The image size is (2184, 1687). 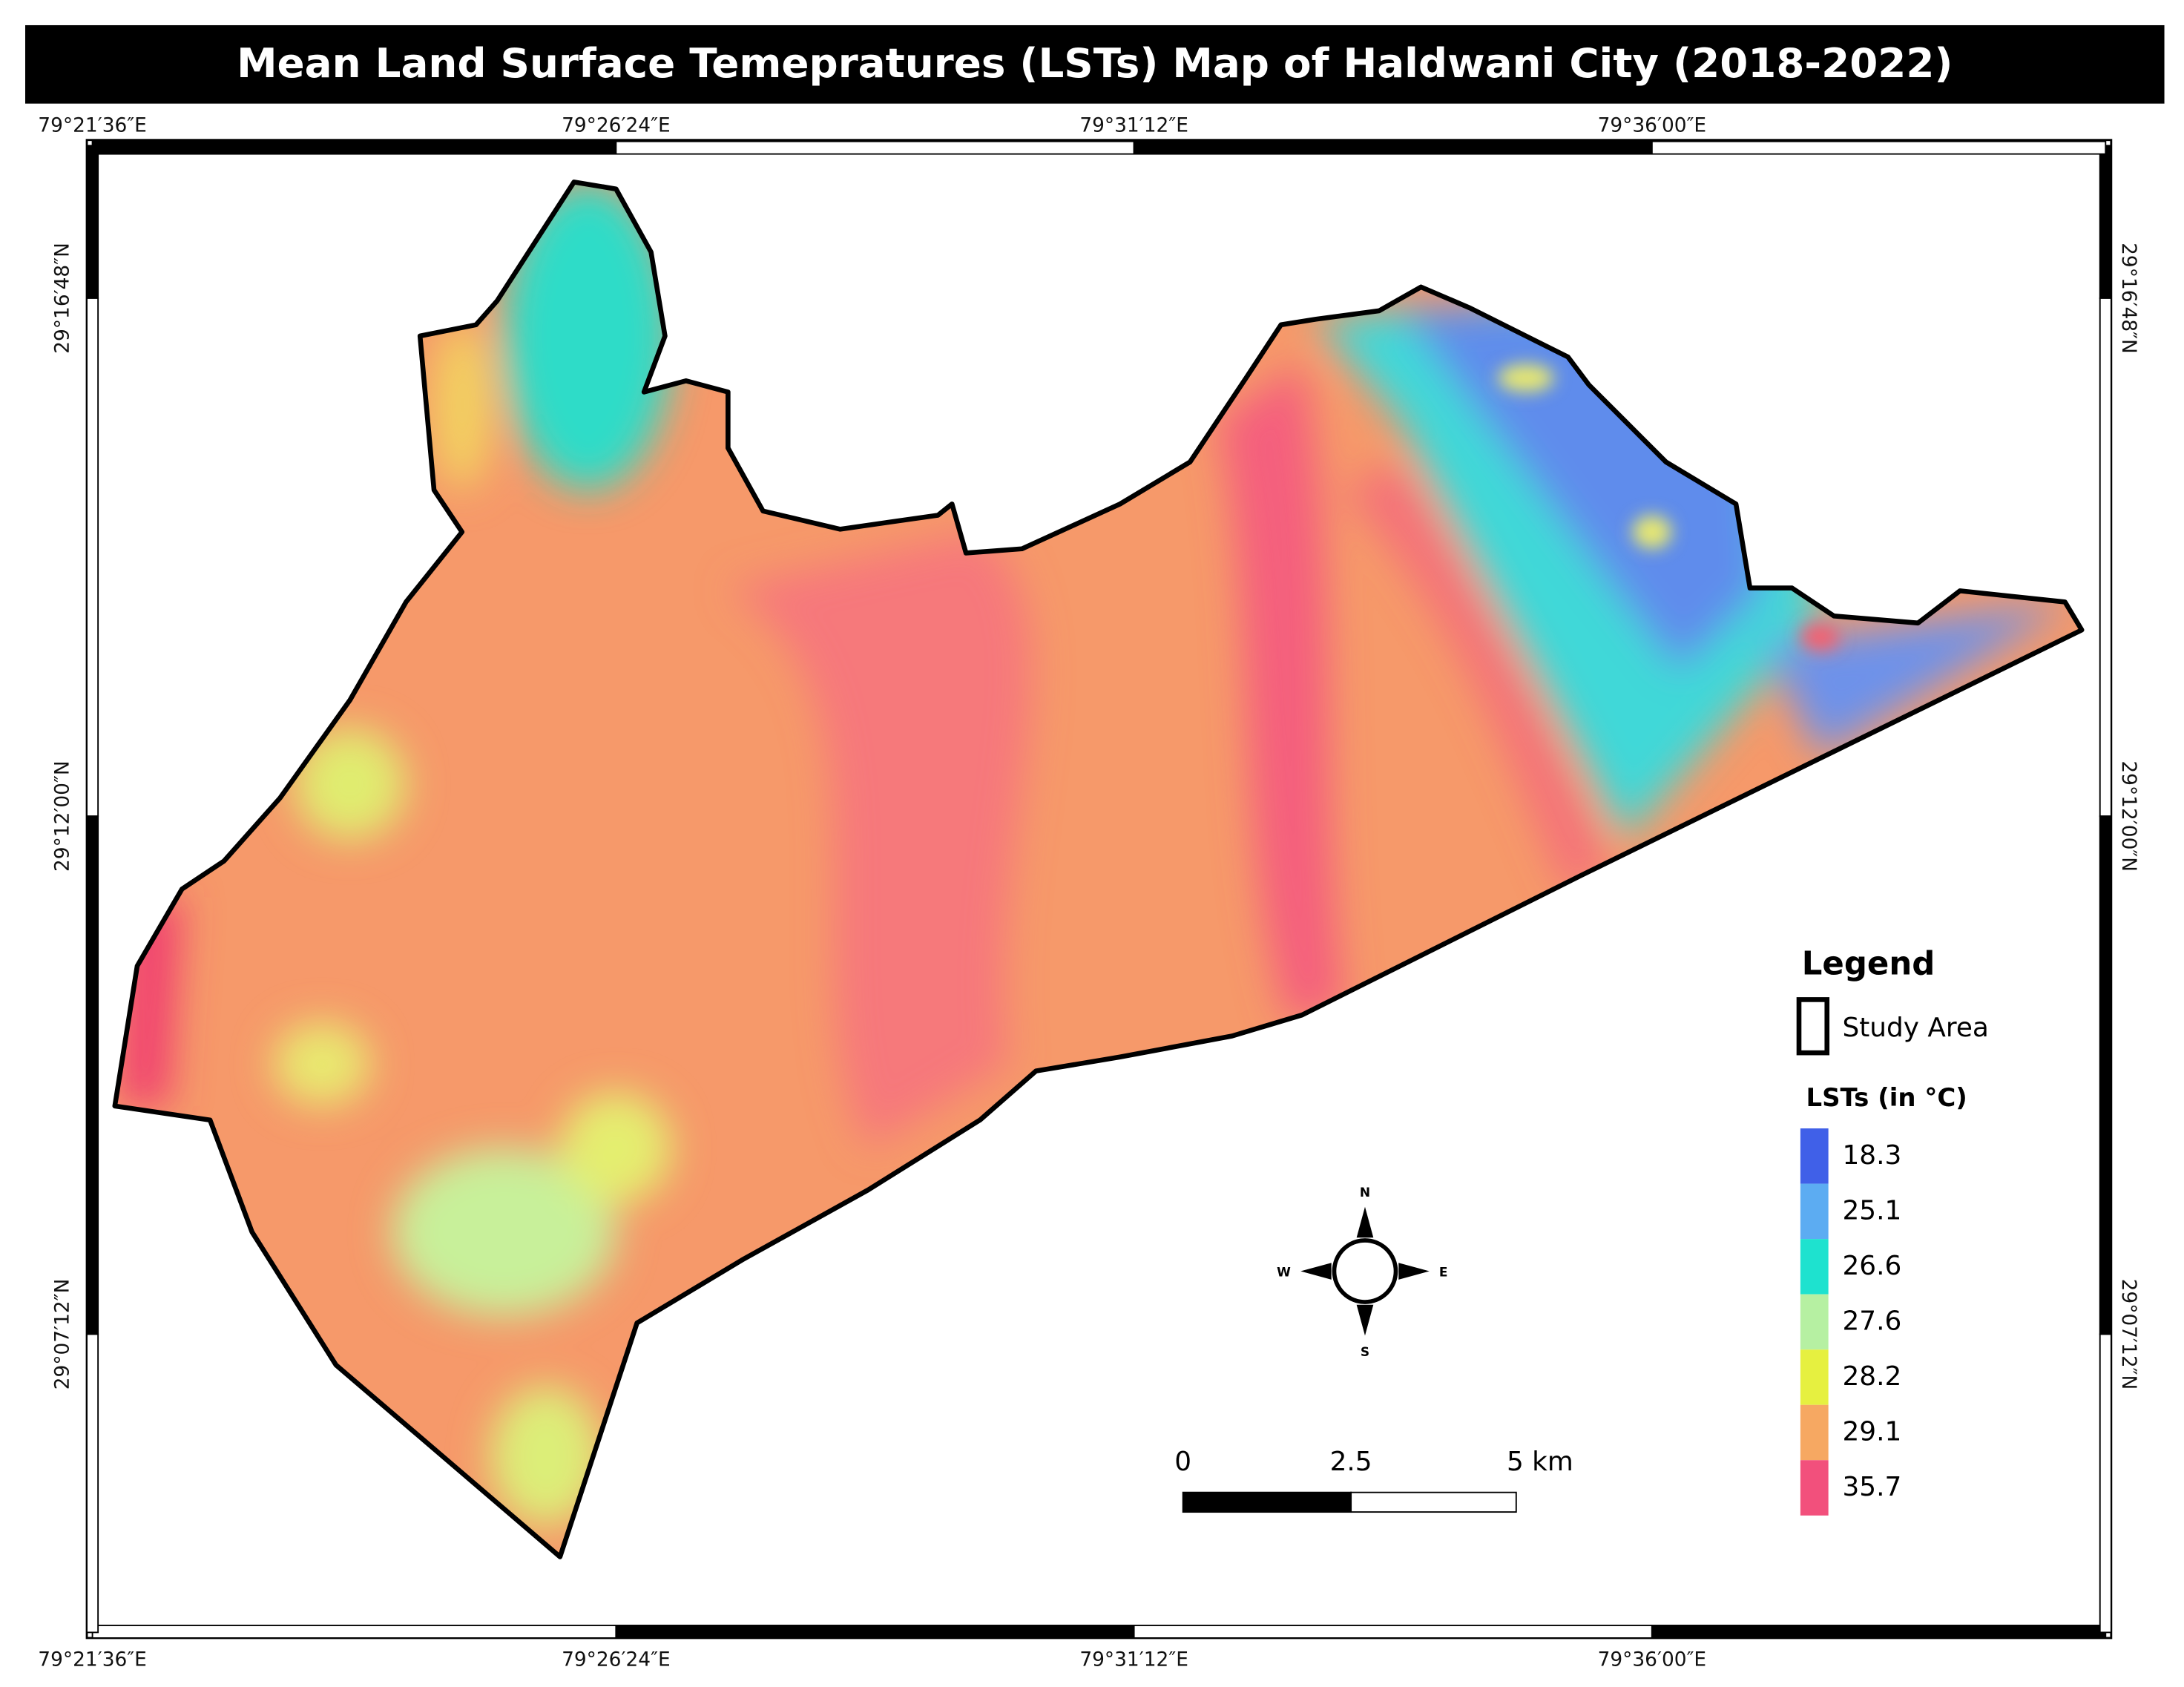 I want to click on scale-label: 5 km, so click(x=1540, y=1462).